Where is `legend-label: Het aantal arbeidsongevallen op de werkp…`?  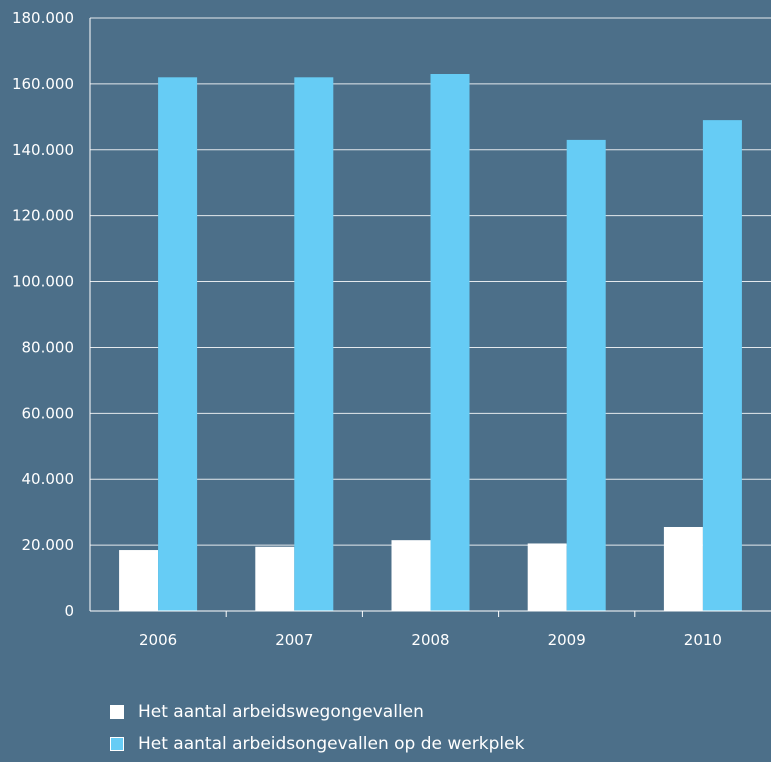 legend-label: Het aantal arbeidsongevallen op de werkp… is located at coordinates (331, 744).